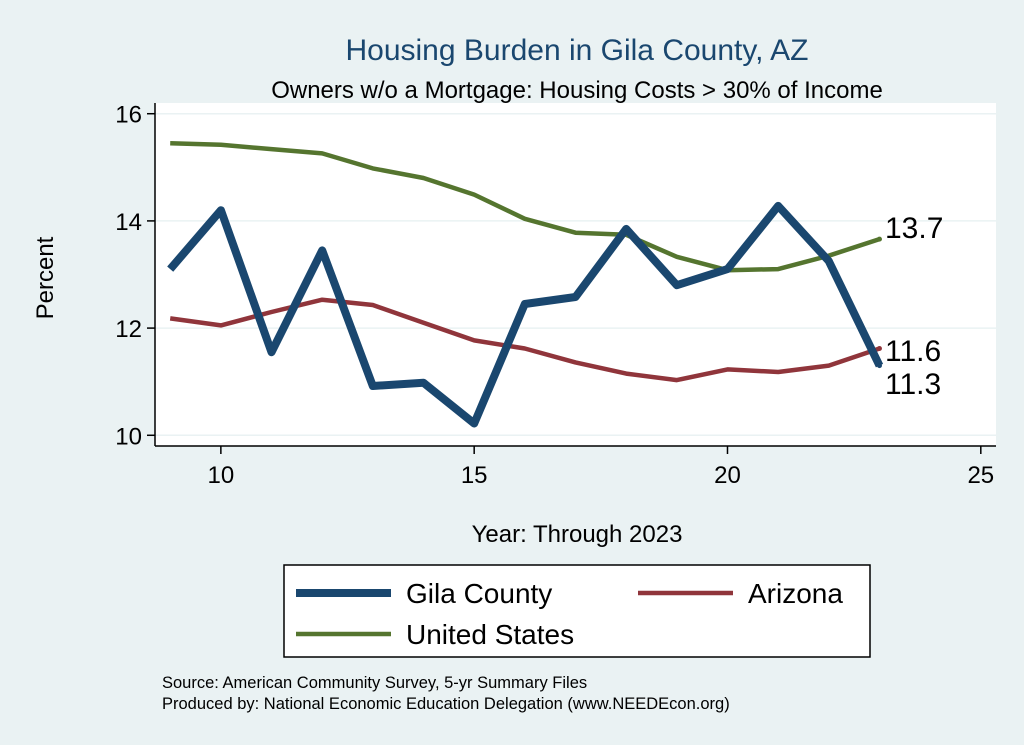  I want to click on end-label-united-states: 13.7, so click(914, 228).